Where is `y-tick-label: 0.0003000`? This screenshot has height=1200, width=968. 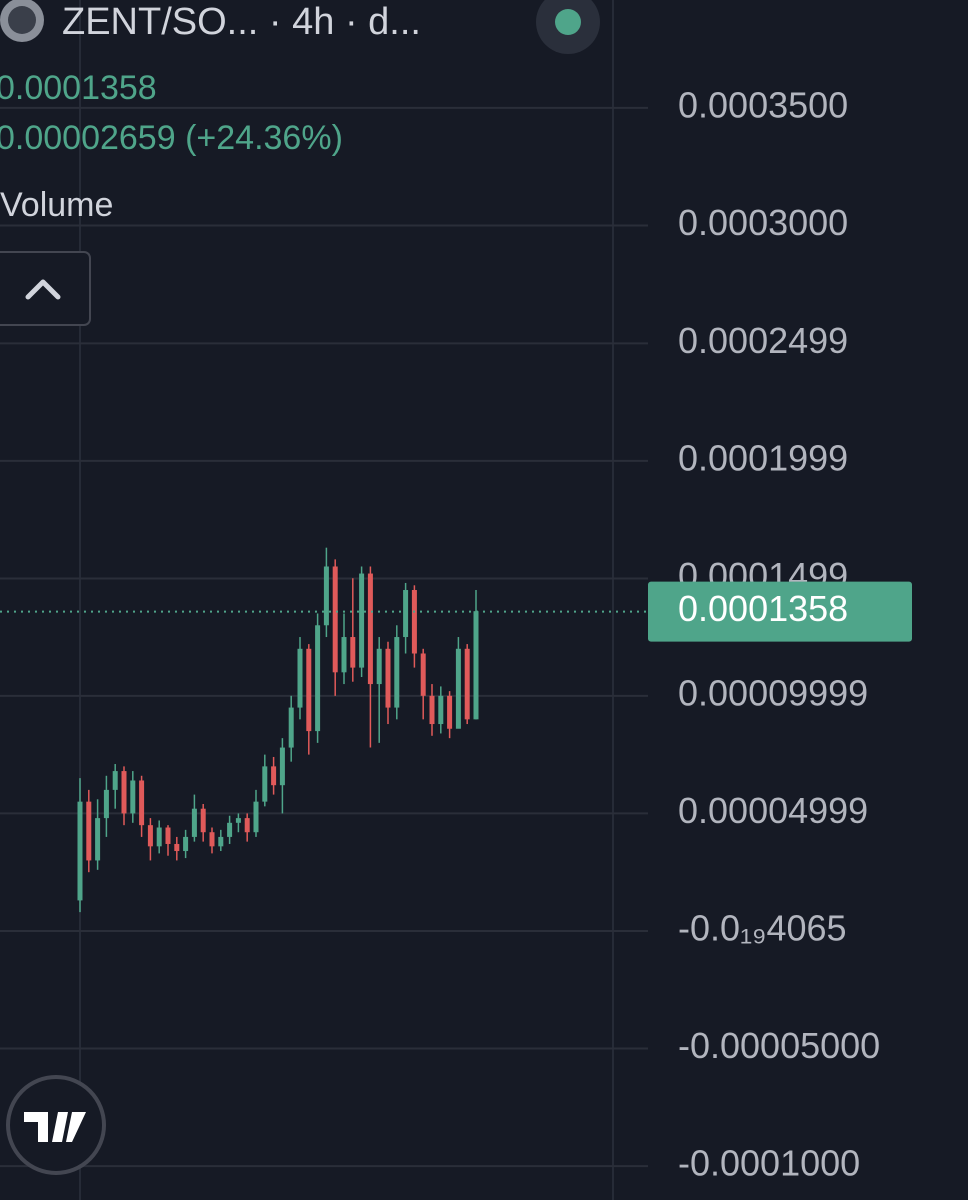 y-tick-label: 0.0003000 is located at coordinates (763, 222).